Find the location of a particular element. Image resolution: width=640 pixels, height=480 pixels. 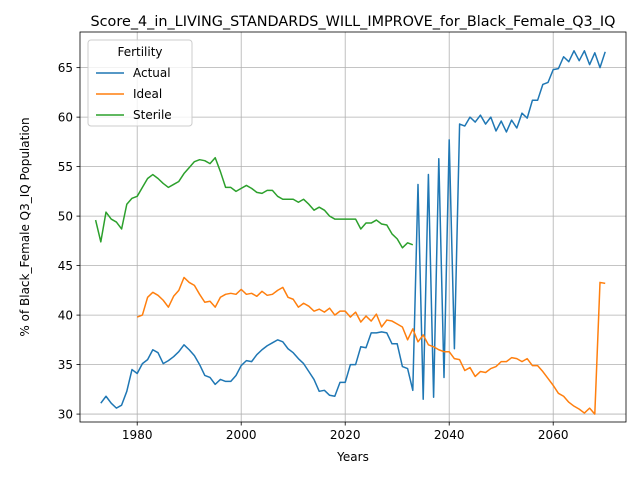

legend-label-sterile: Sterile is located at coordinates (152, 115).